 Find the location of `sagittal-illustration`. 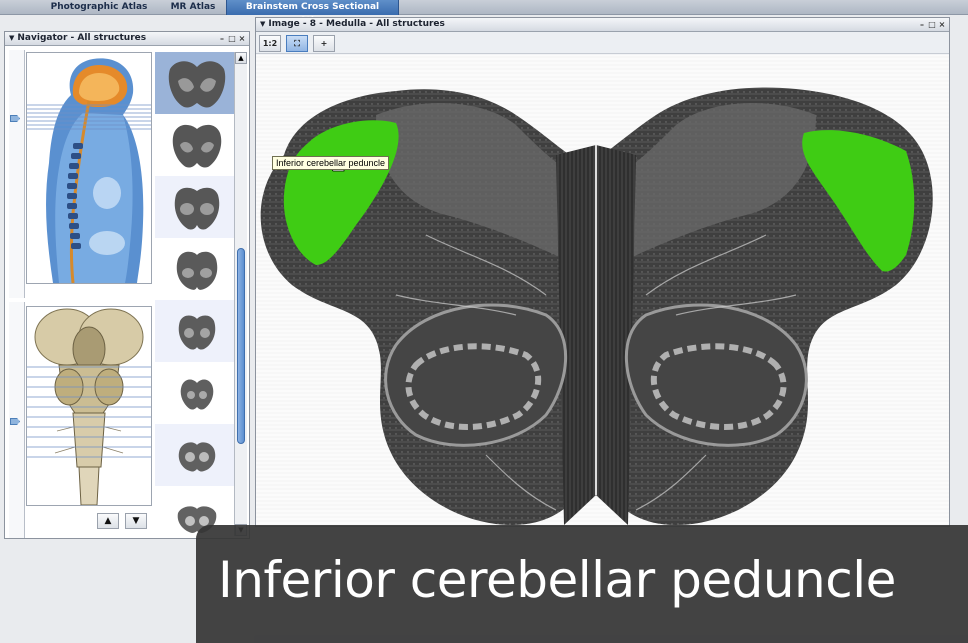

sagittal-illustration is located at coordinates (89, 168).